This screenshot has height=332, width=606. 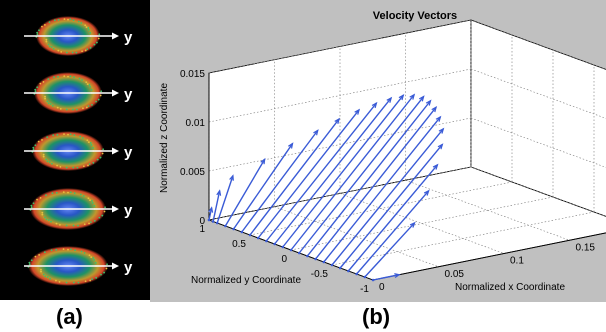 What do you see at coordinates (202, 229) in the screenshot?
I see `y-tick-label: 1` at bounding box center [202, 229].